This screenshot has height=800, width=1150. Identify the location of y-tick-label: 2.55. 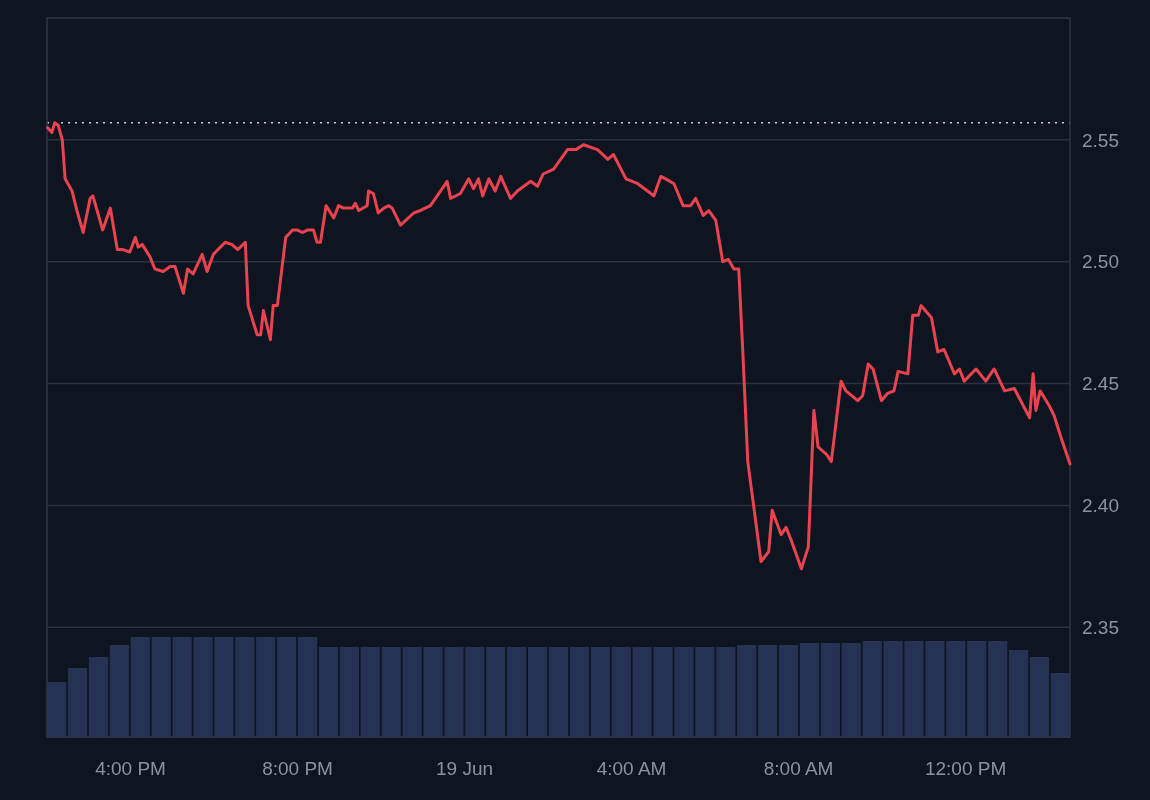
(1100, 140).